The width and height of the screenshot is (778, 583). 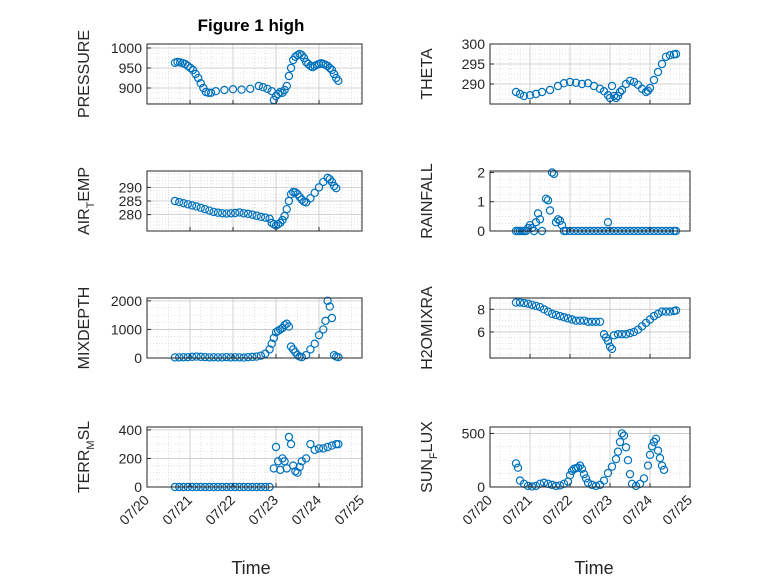 I want to click on y-axis-label: PRESSURE, so click(x=84, y=74).